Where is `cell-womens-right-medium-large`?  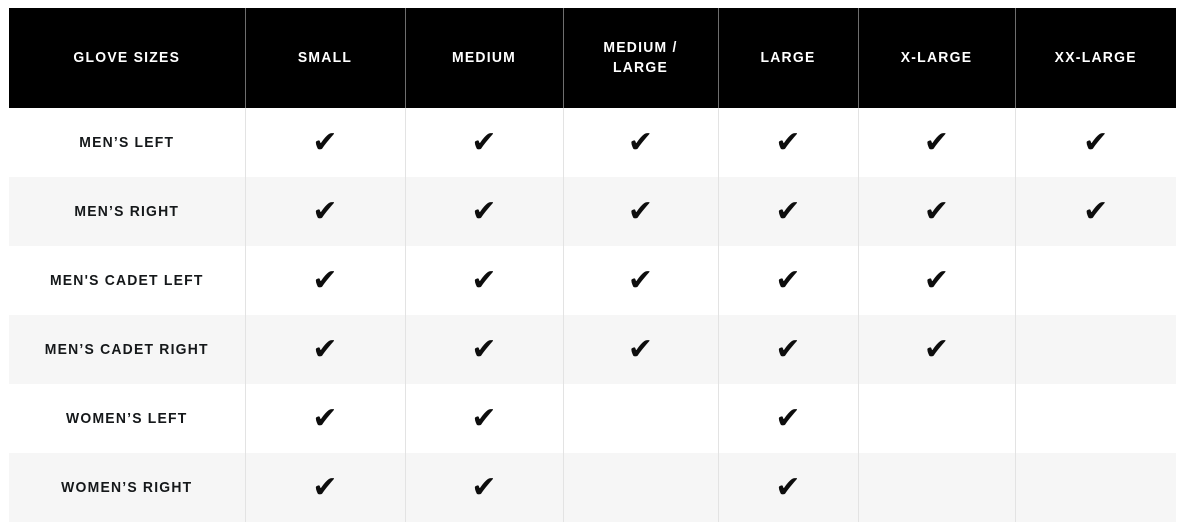 cell-womens-right-medium-large is located at coordinates (640, 487).